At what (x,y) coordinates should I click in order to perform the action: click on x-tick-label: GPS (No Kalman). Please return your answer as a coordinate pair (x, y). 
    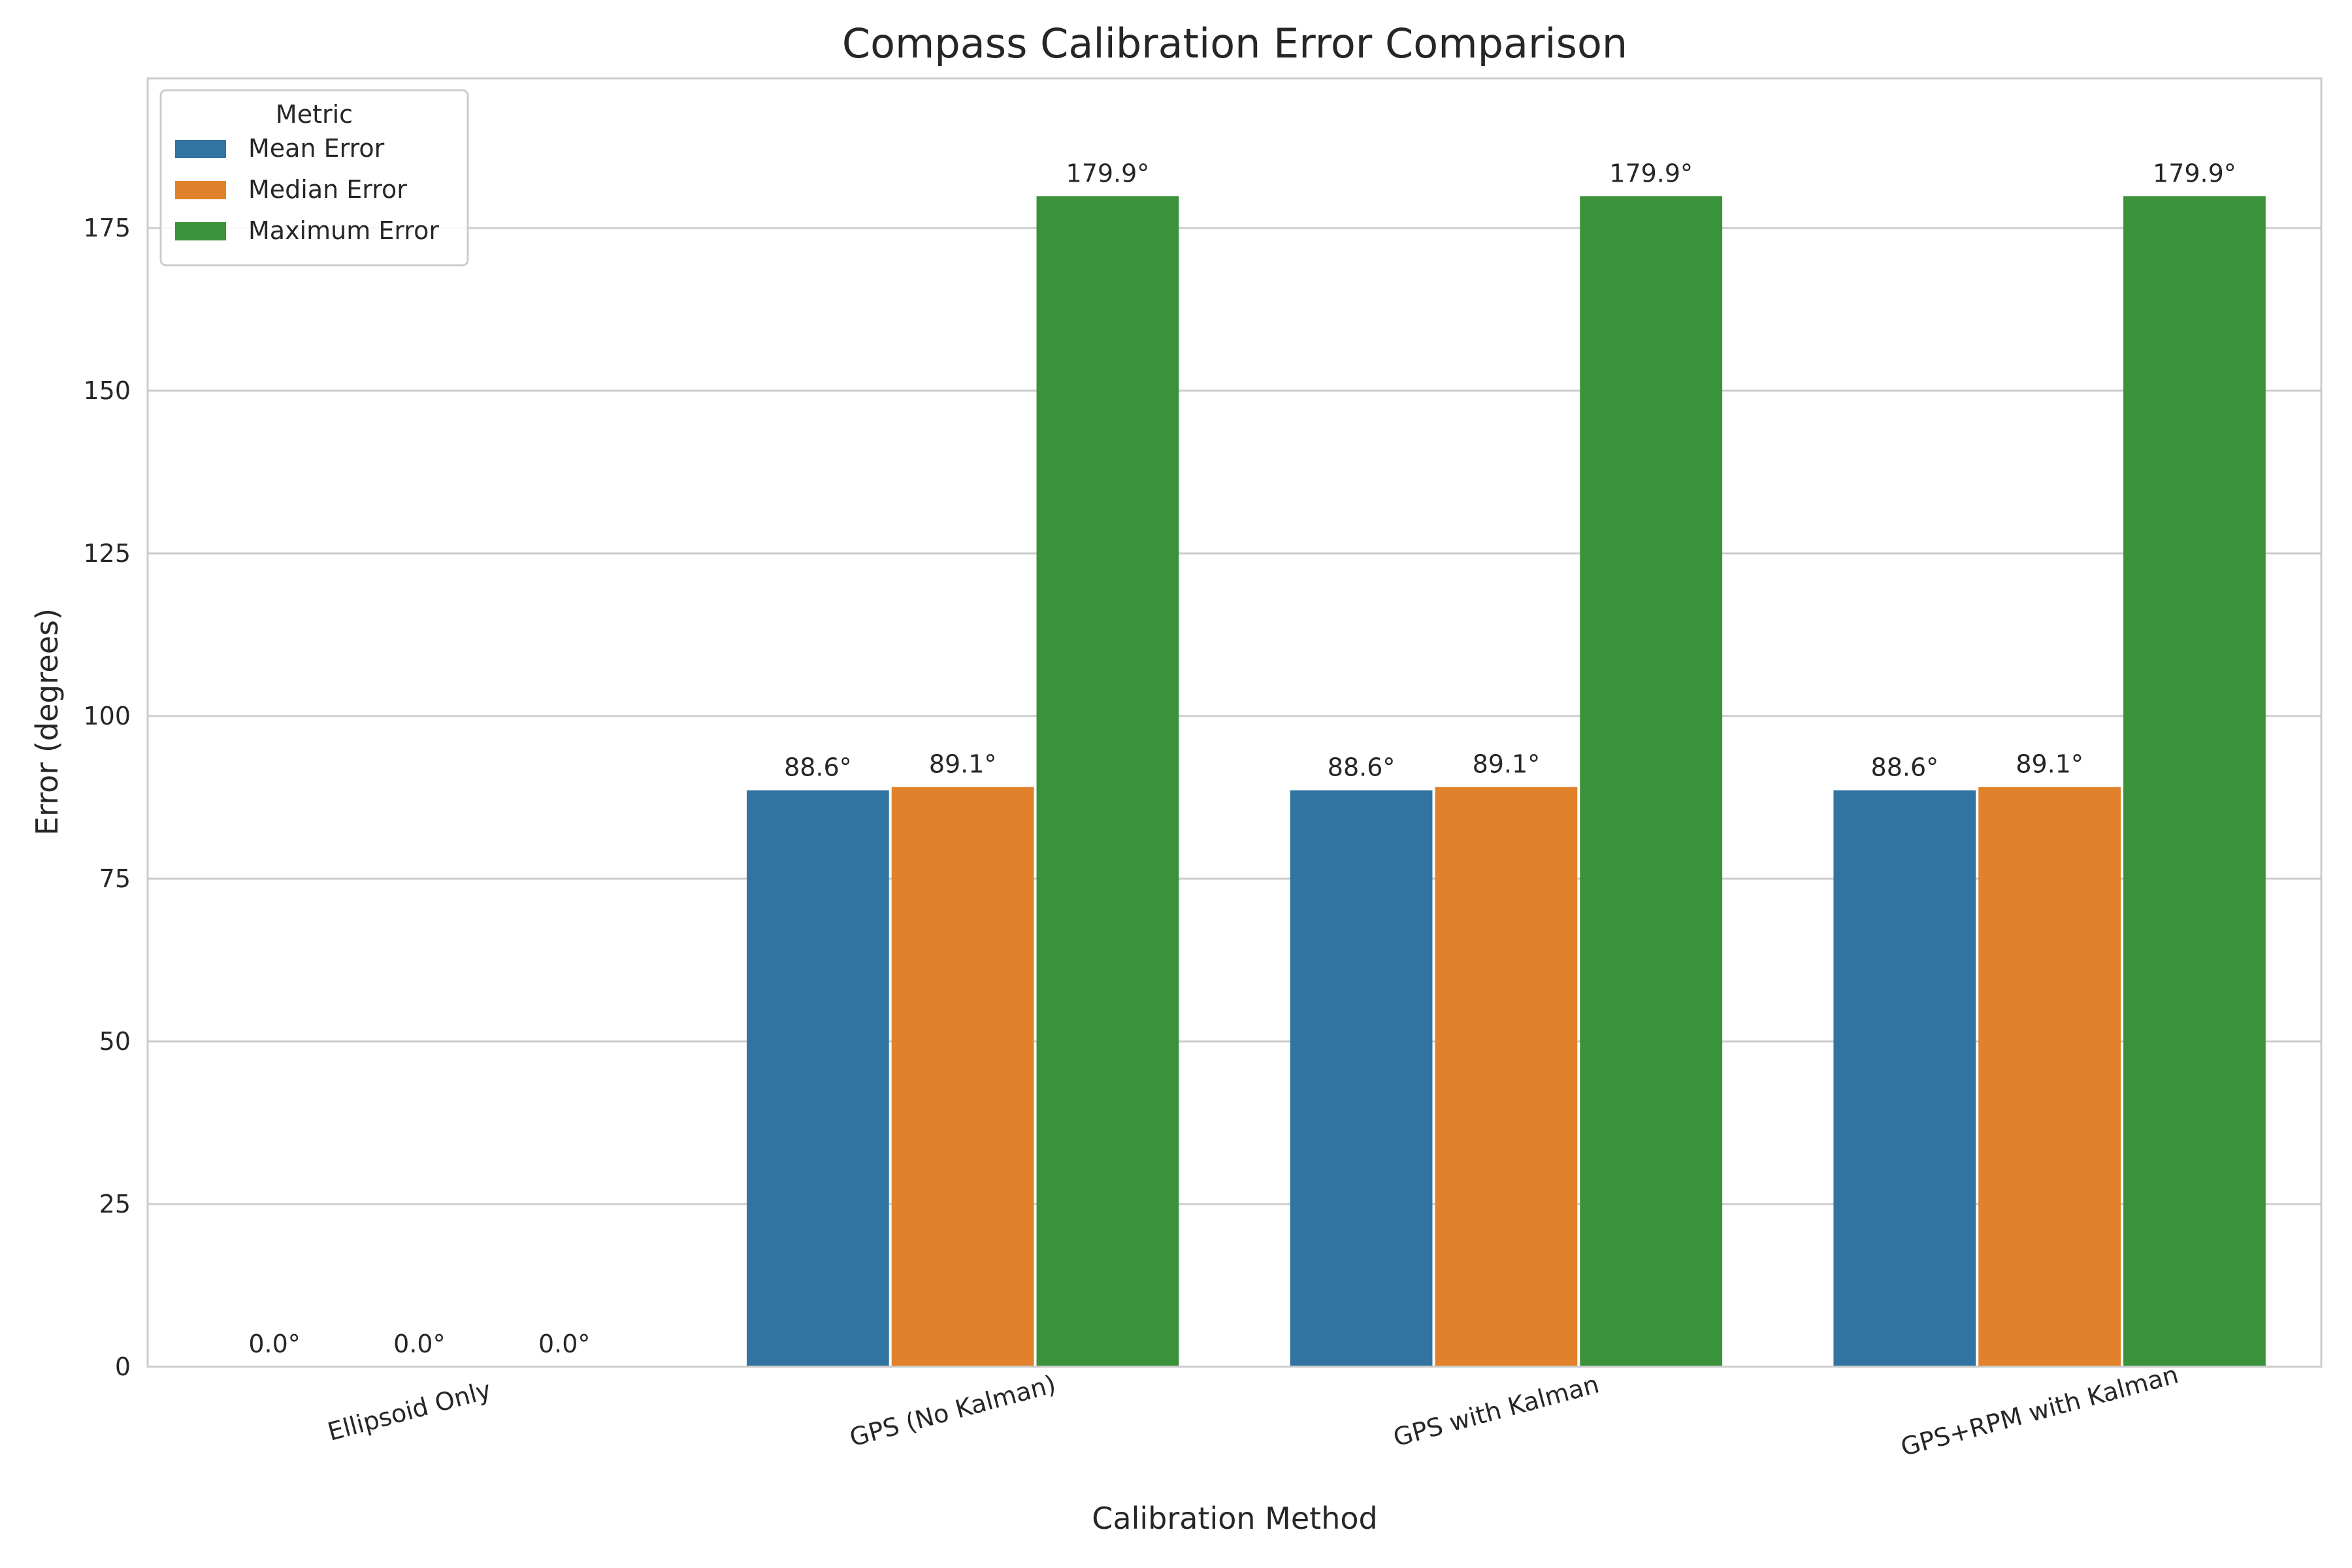
    Looking at the image, I should click on (953, 1410).